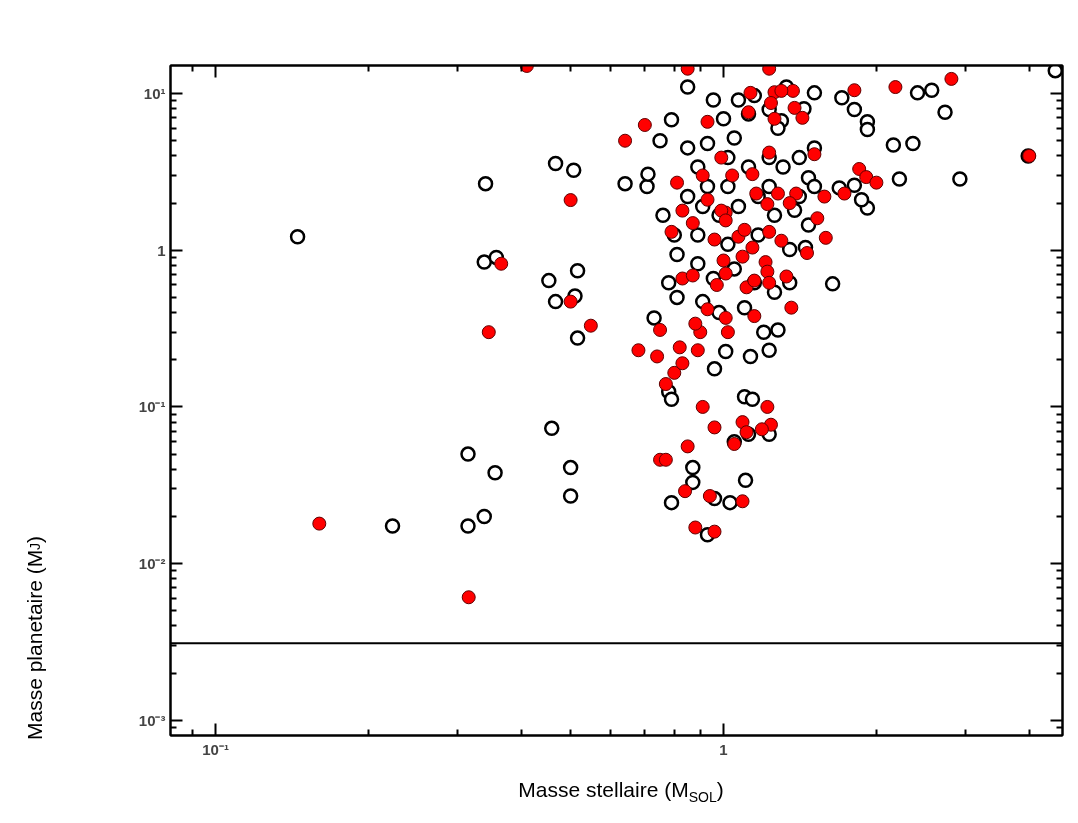 The width and height of the screenshot is (1078, 823). What do you see at coordinates (152, 720) in the screenshot?
I see `y-tick-label: 10⁻³` at bounding box center [152, 720].